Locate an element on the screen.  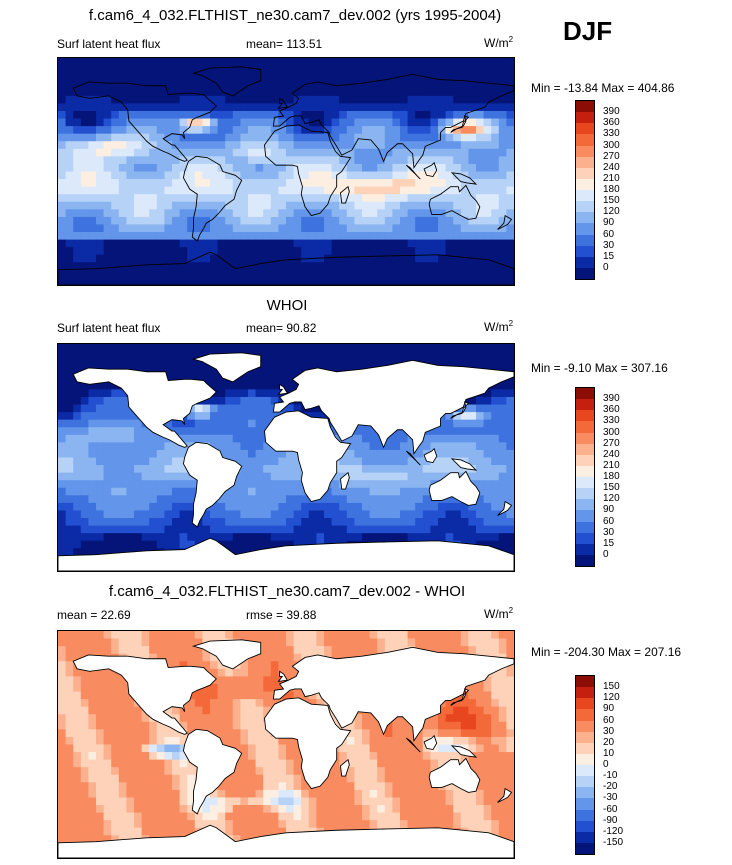
panel-1-colorbar is located at coordinates (585, 190).